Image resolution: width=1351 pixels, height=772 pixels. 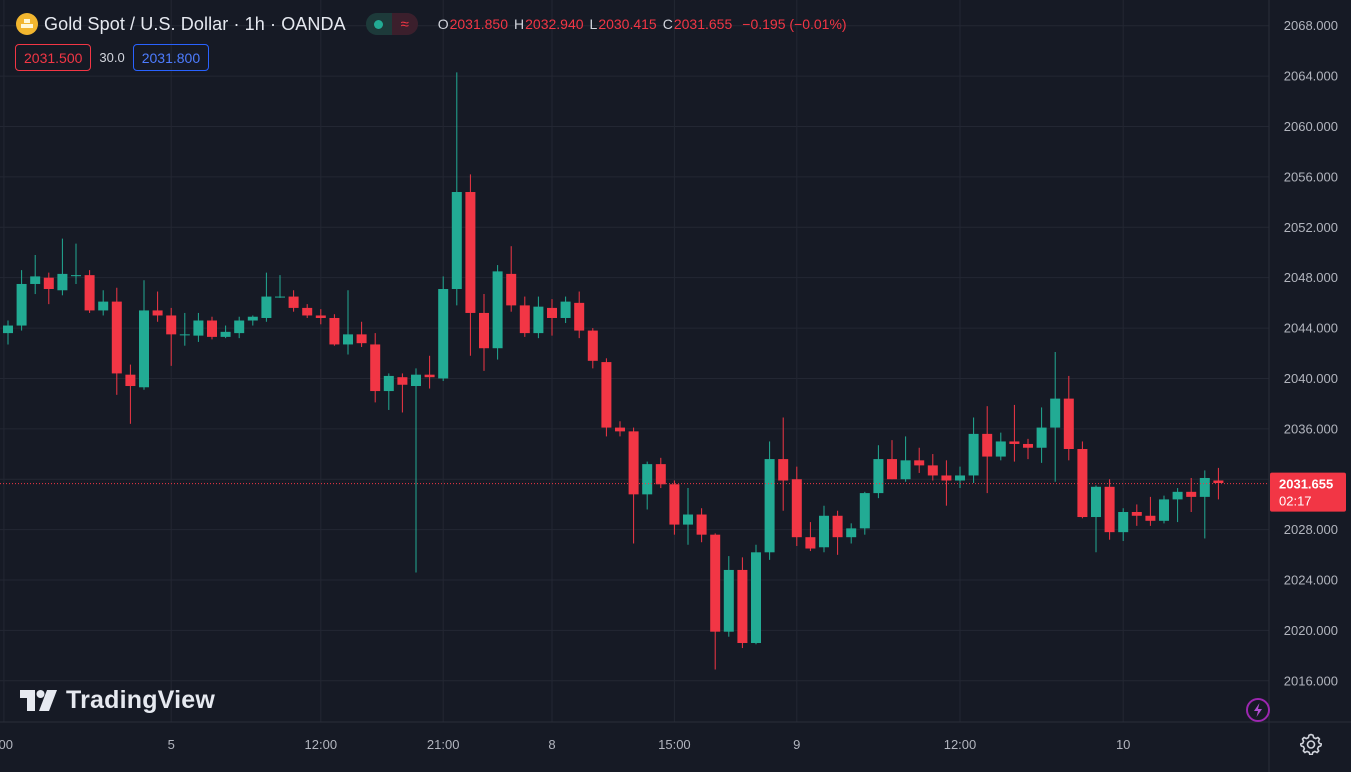 I want to click on x-tick-label: 9, so click(x=796, y=744).